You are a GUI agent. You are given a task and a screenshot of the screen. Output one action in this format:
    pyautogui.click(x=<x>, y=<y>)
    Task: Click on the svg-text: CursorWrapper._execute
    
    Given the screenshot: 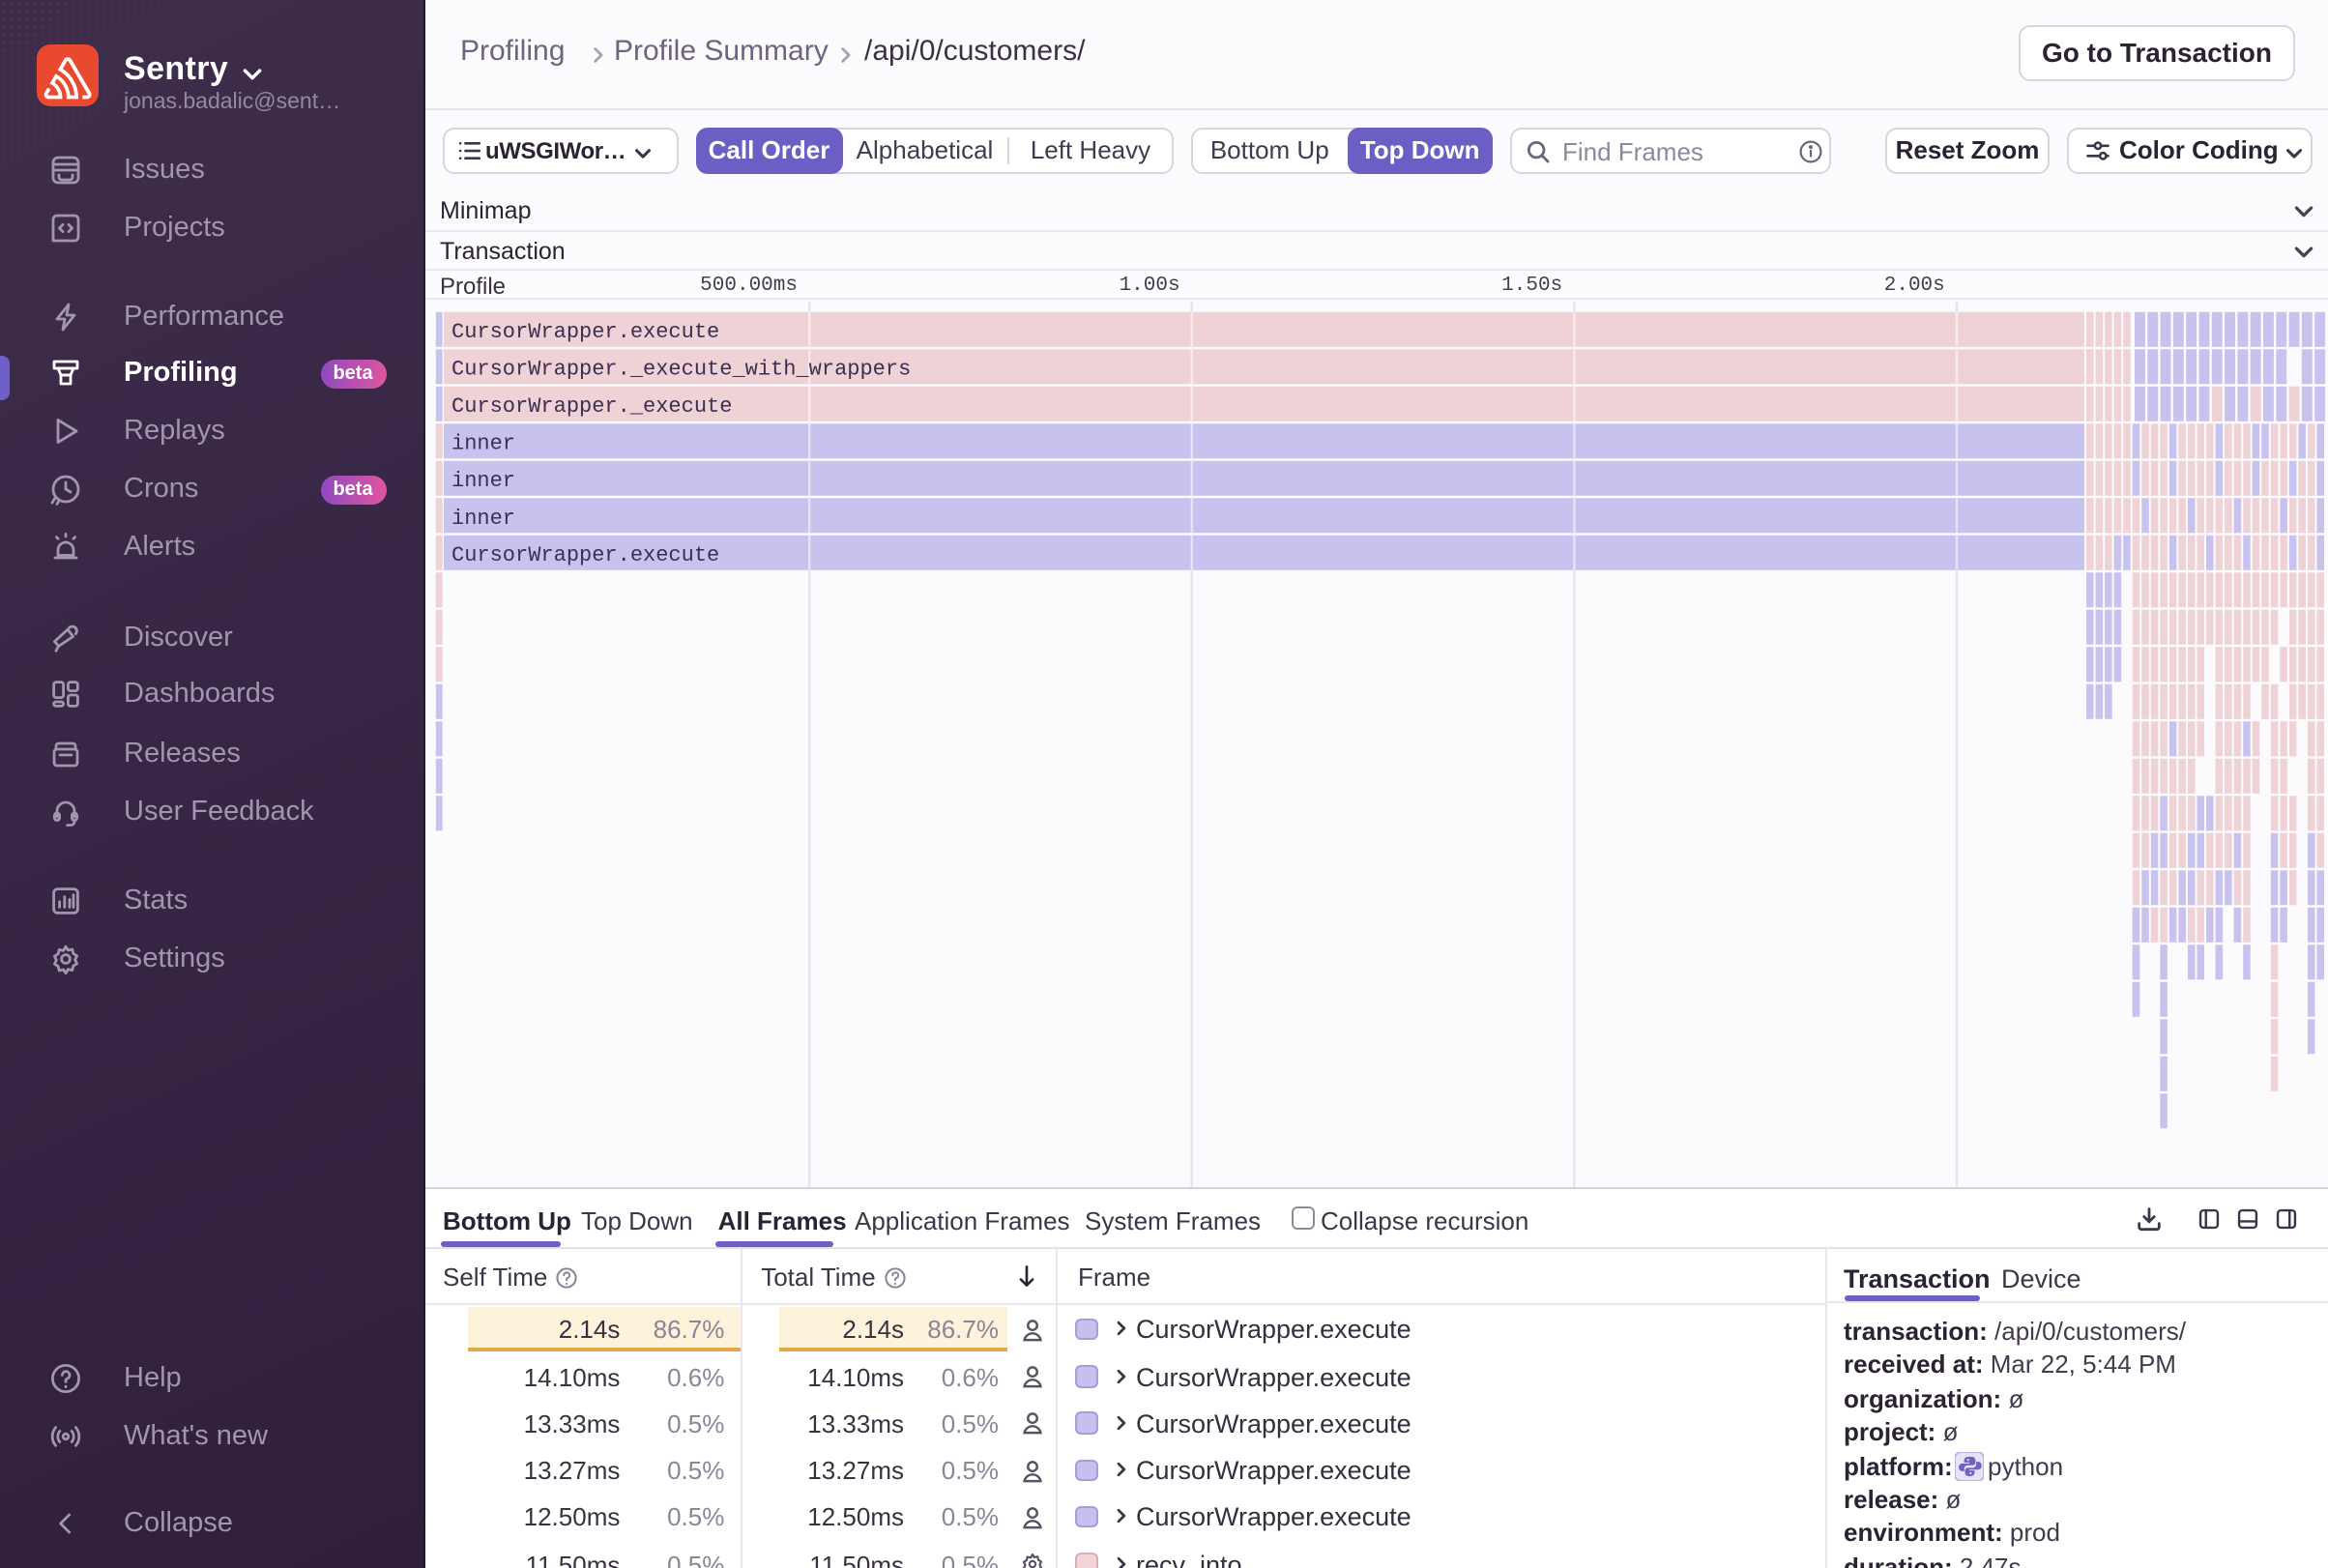 What is the action you would take?
    pyautogui.click(x=592, y=405)
    